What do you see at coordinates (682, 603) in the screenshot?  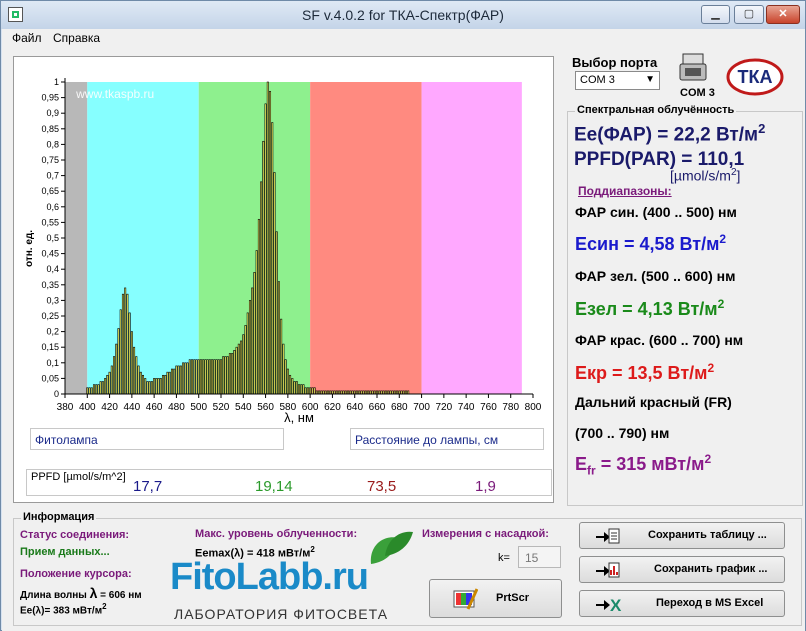 I see `excel-button: X Переход в MS Excel` at bounding box center [682, 603].